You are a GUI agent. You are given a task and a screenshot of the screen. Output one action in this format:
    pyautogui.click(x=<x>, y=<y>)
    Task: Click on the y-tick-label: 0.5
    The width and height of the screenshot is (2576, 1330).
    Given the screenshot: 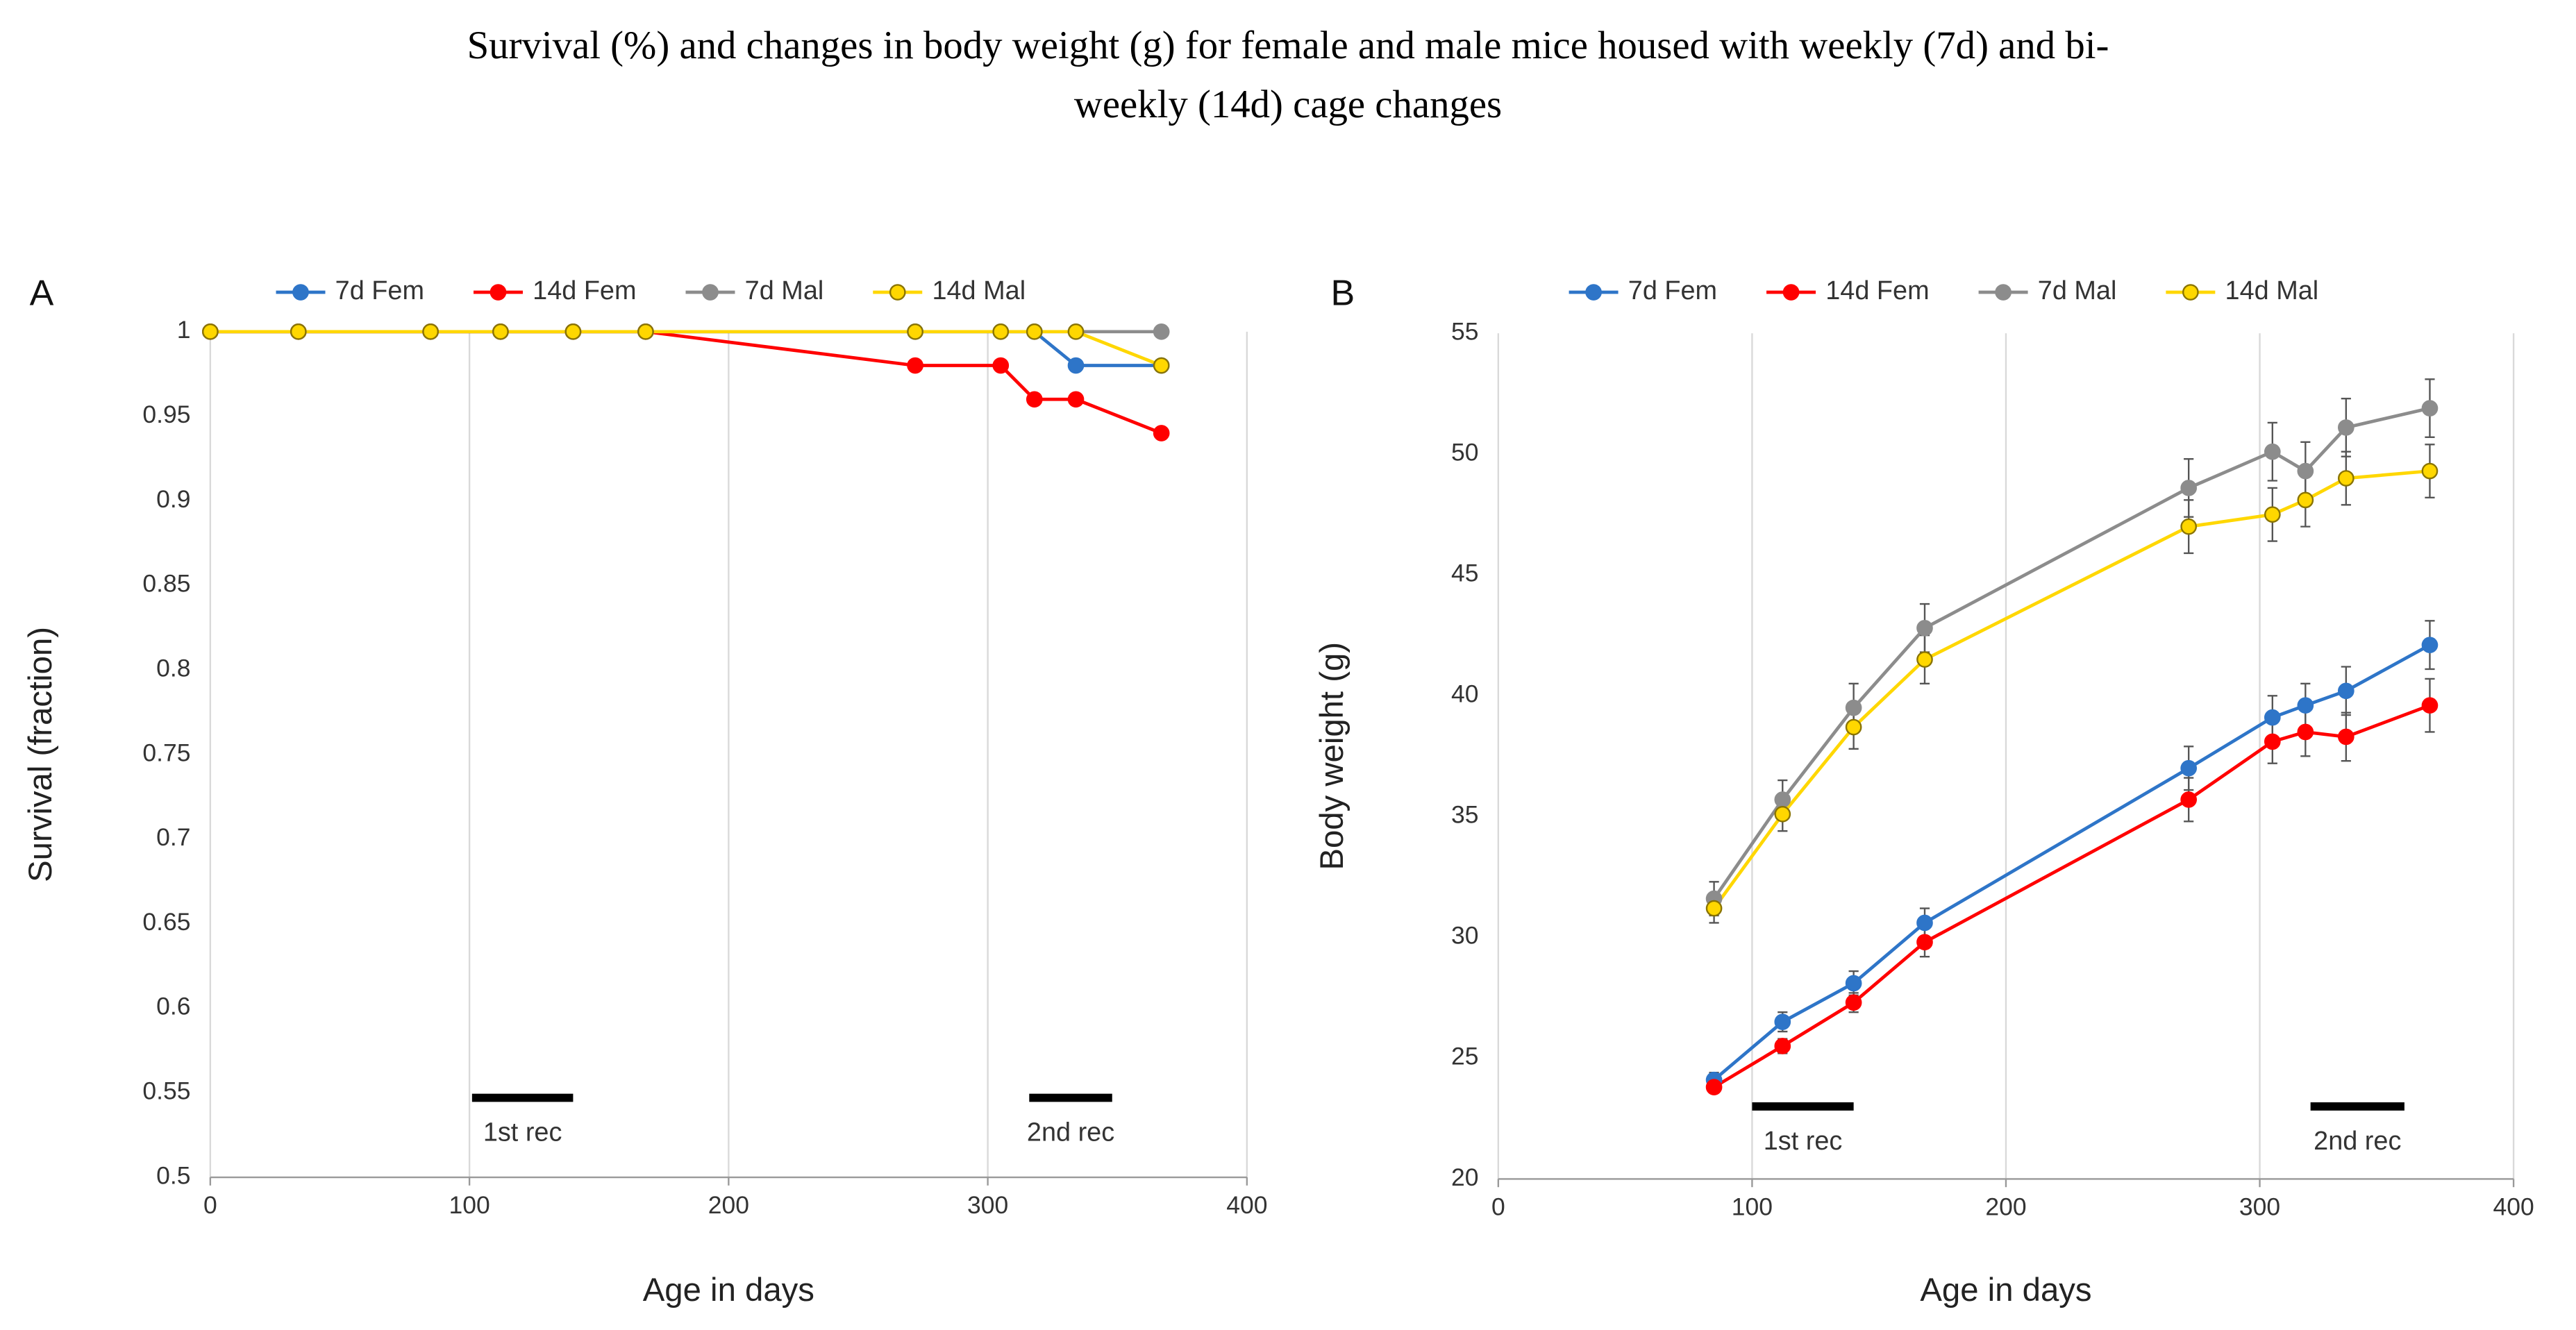 What is the action you would take?
    pyautogui.click(x=173, y=1175)
    